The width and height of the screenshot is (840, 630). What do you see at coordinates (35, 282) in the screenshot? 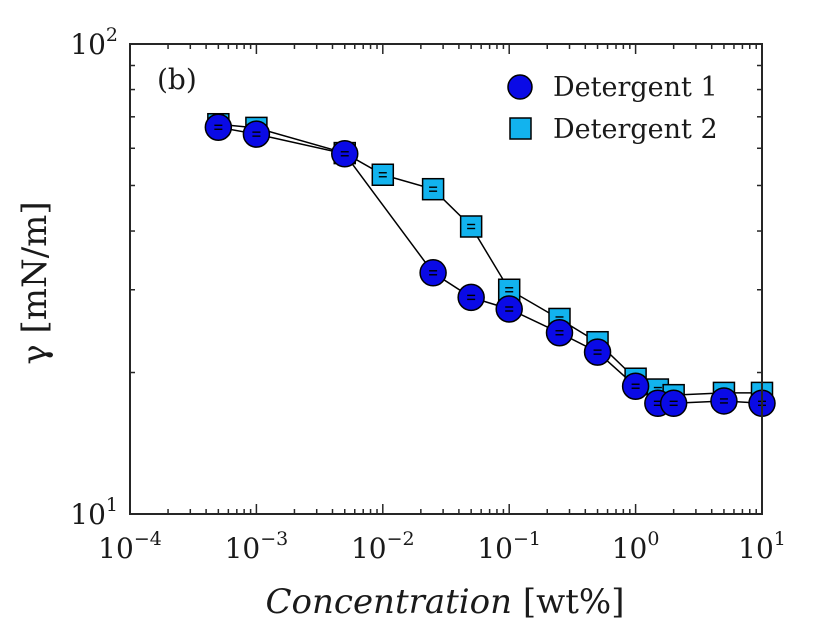
I see `y-axis-label: γ [mN/m]` at bounding box center [35, 282].